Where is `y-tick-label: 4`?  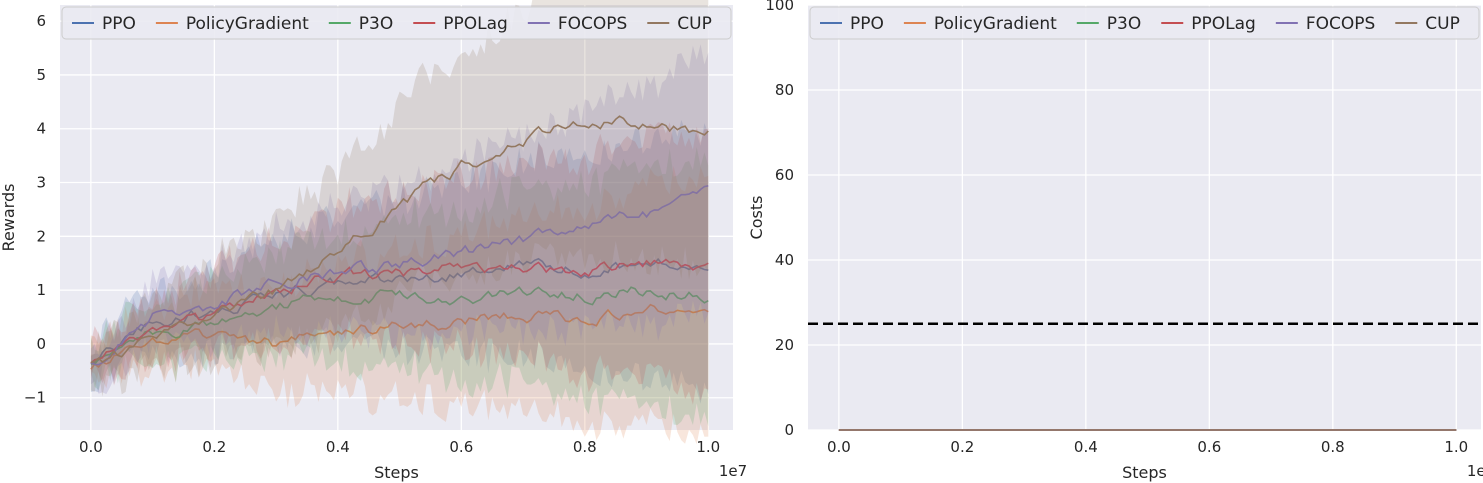
y-tick-label: 4 is located at coordinates (41, 129).